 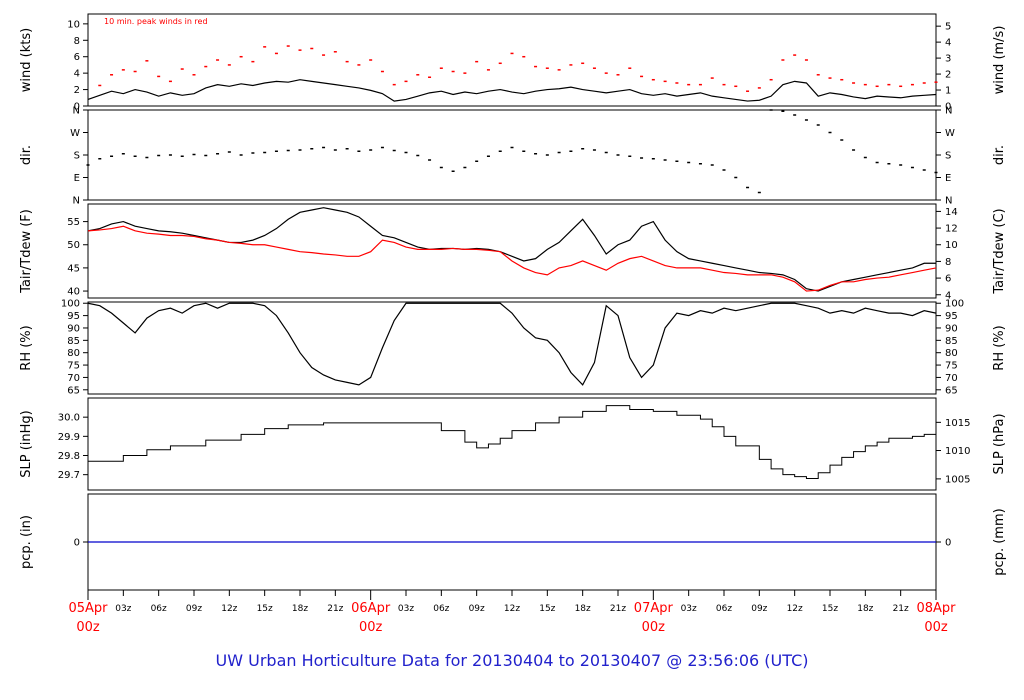 I want to click on x-minor-tick-label: 03z, so click(x=123, y=609).